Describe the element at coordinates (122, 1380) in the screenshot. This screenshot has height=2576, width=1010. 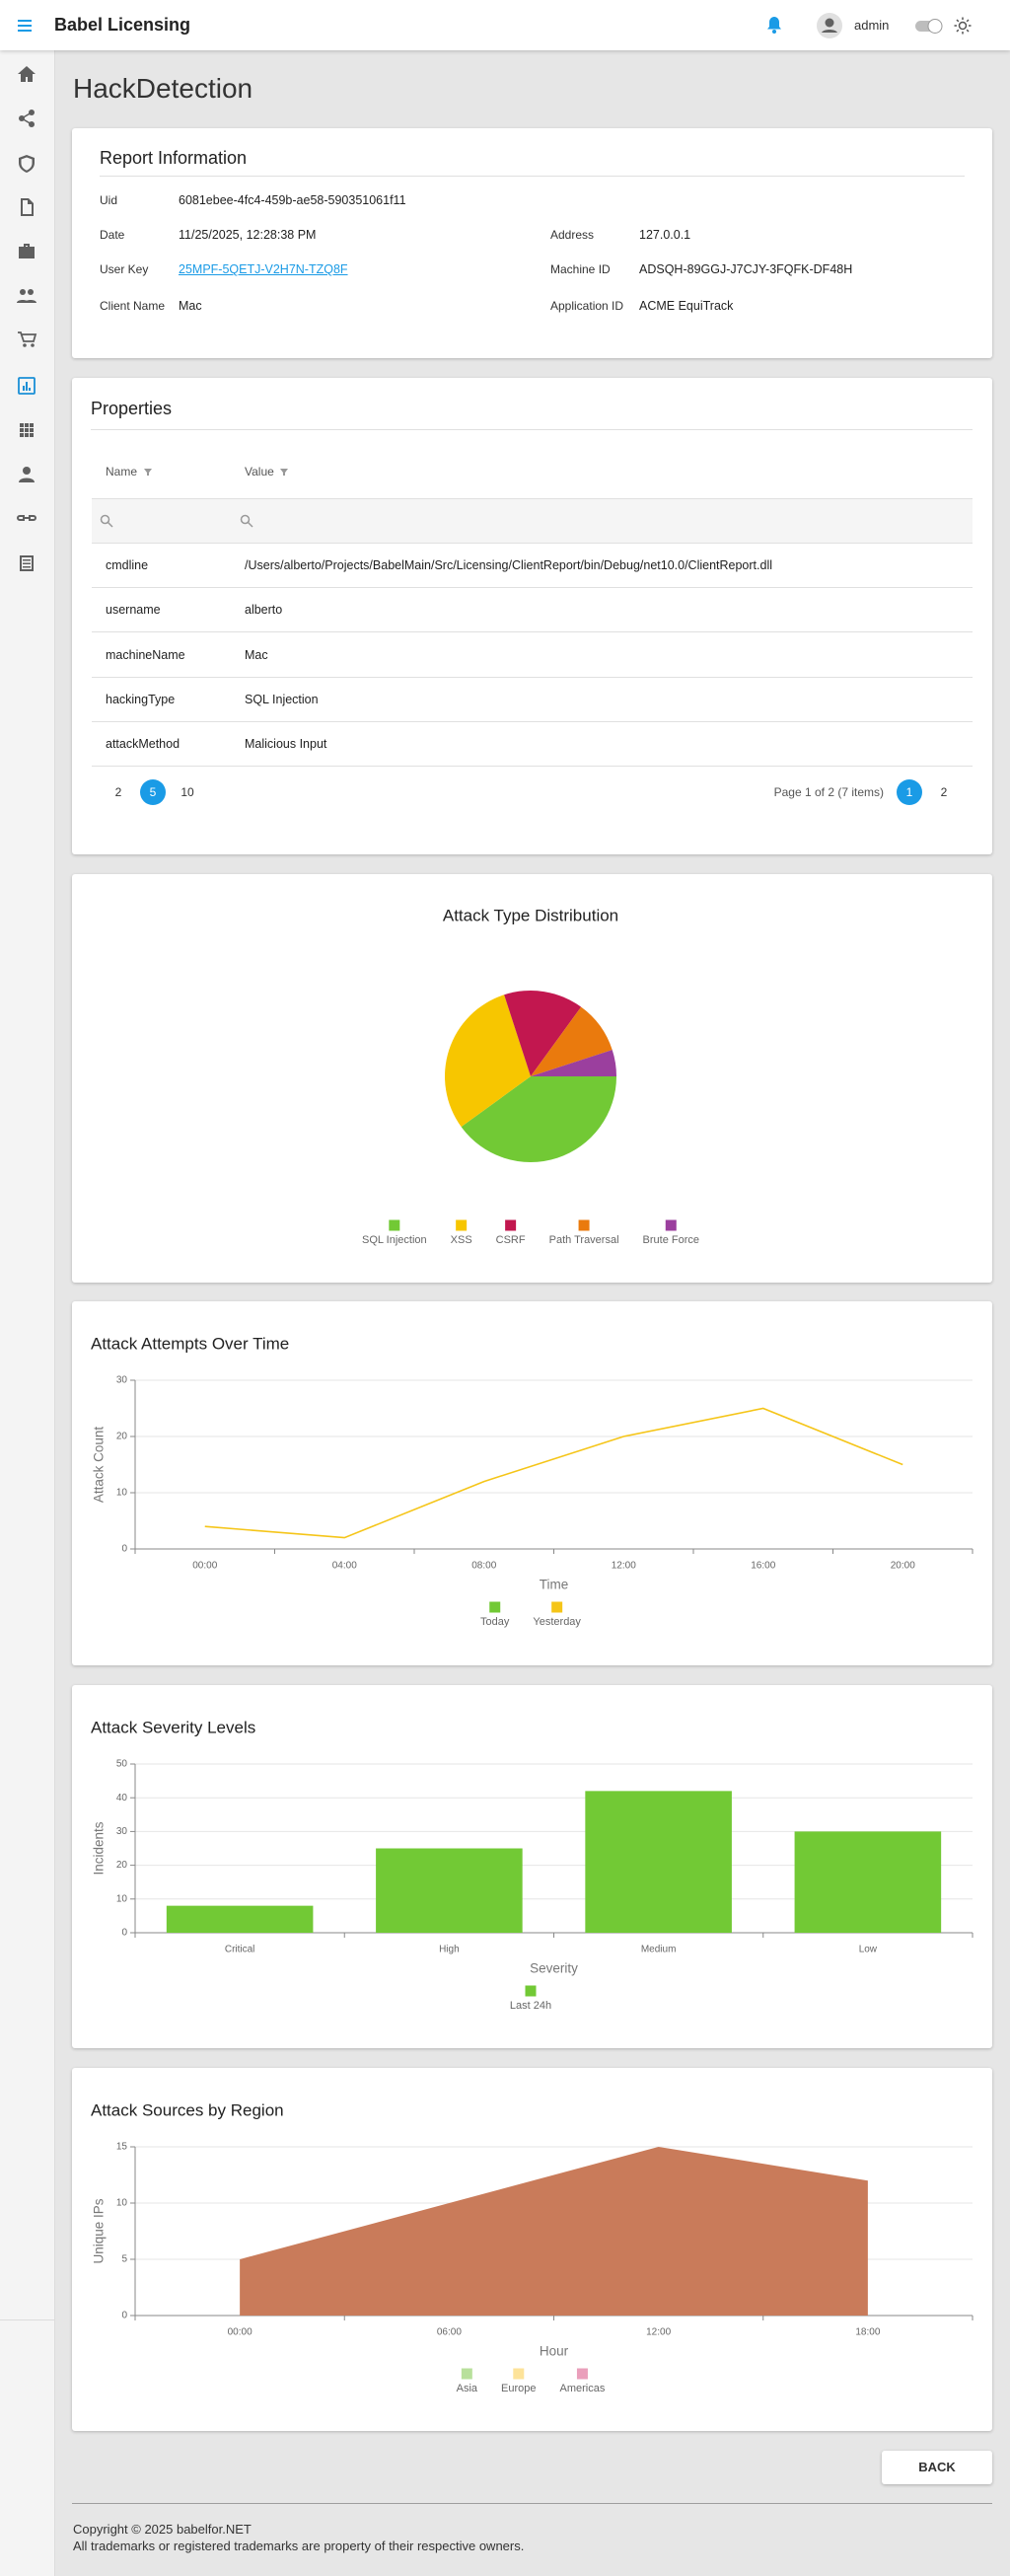
I see `y-tick-label: 30` at that location.